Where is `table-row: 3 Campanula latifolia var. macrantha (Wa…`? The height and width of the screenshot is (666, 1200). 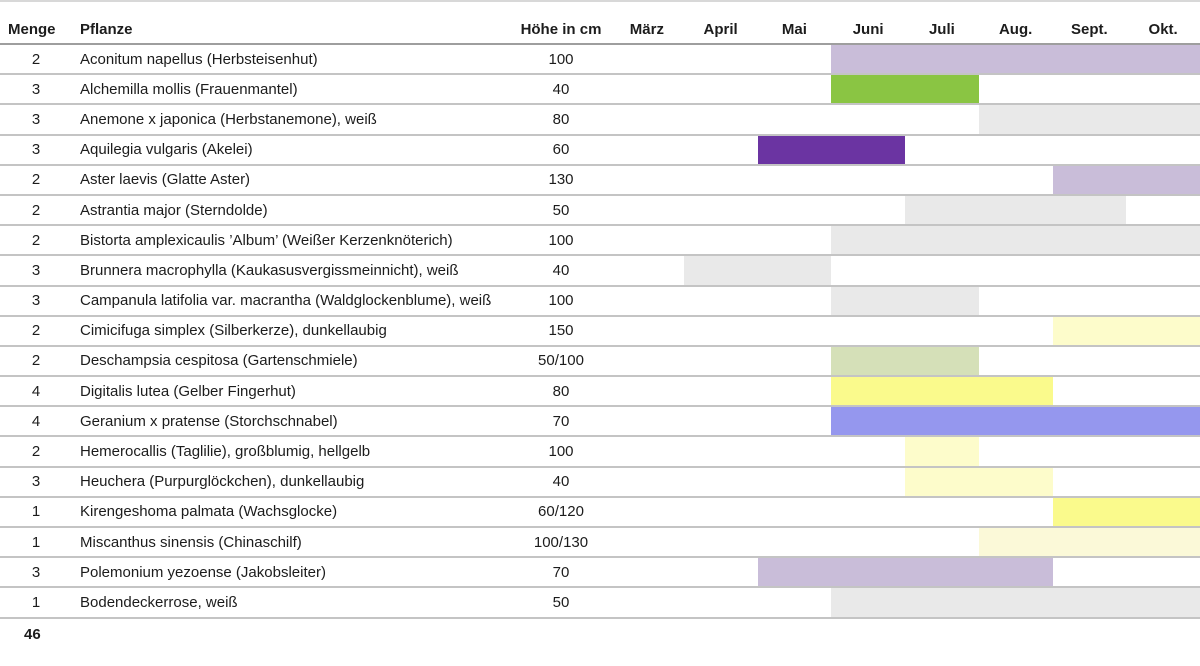
table-row: 3 Campanula latifolia var. macrantha (Wa… is located at coordinates (600, 301).